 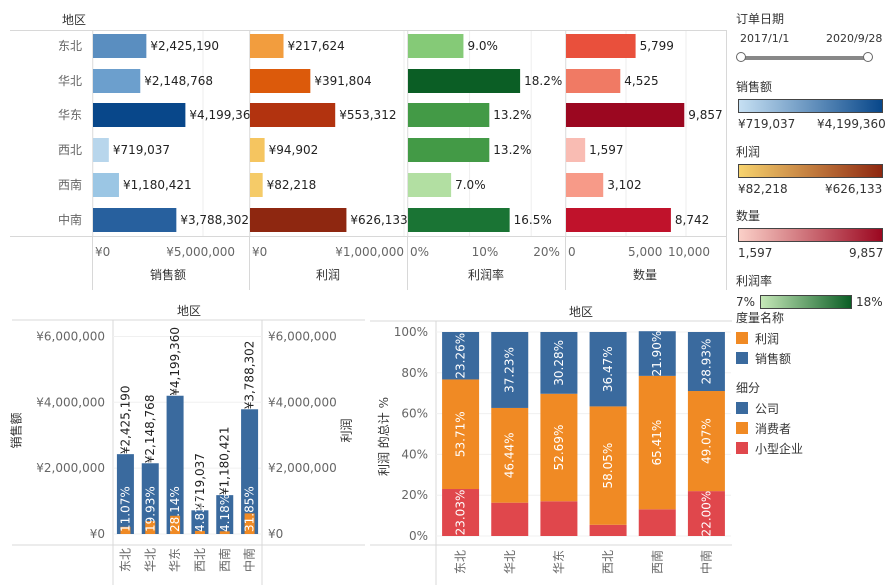 I want to click on y-tick-label: 0%, so click(x=418, y=536).